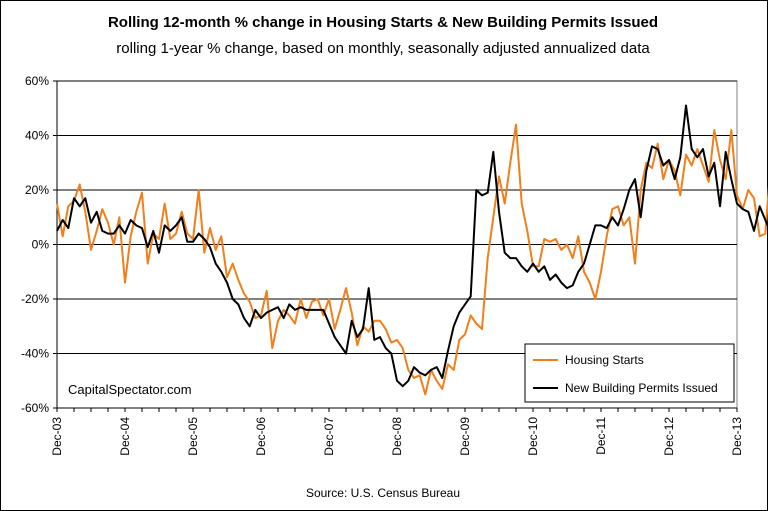  I want to click on x-tick-label: Dec-09, so click(465, 436).